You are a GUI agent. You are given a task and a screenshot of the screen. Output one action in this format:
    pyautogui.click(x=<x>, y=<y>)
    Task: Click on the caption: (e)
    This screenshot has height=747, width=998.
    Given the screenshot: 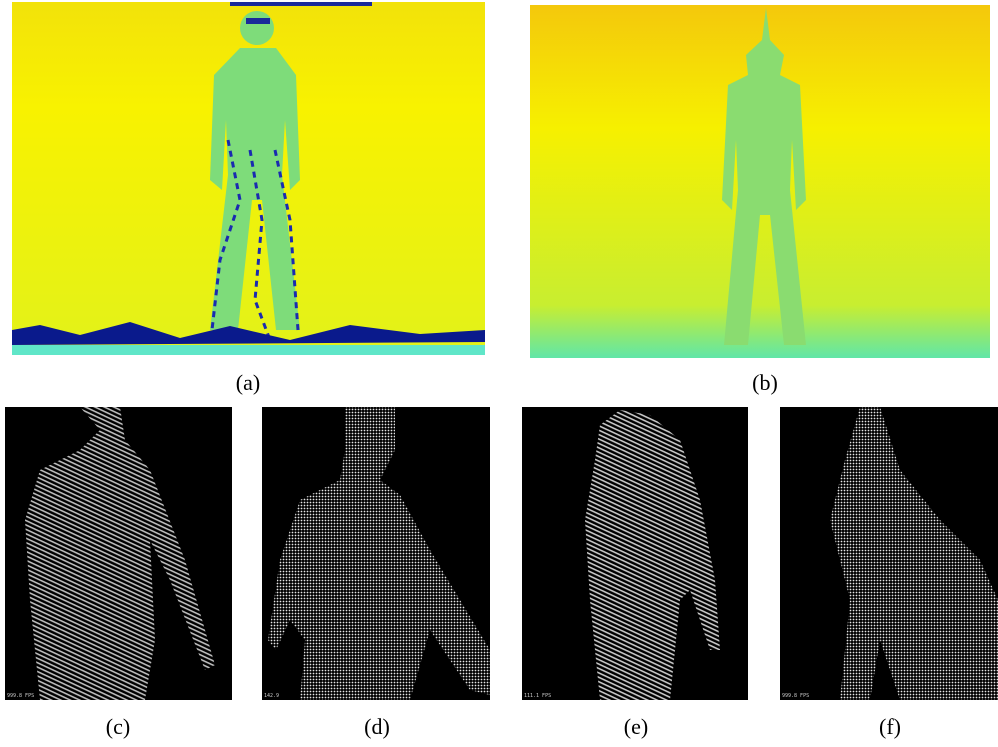 What is the action you would take?
    pyautogui.click(x=636, y=726)
    